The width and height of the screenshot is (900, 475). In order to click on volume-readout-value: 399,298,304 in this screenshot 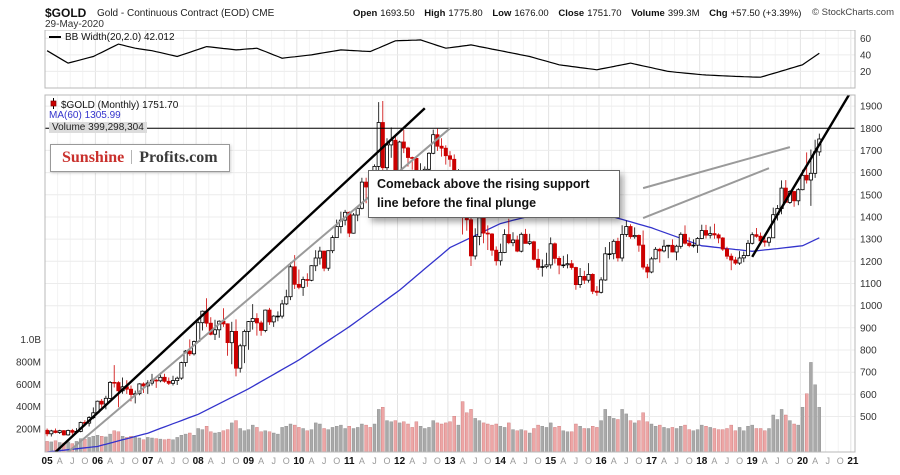, I will do `click(116, 127)`.